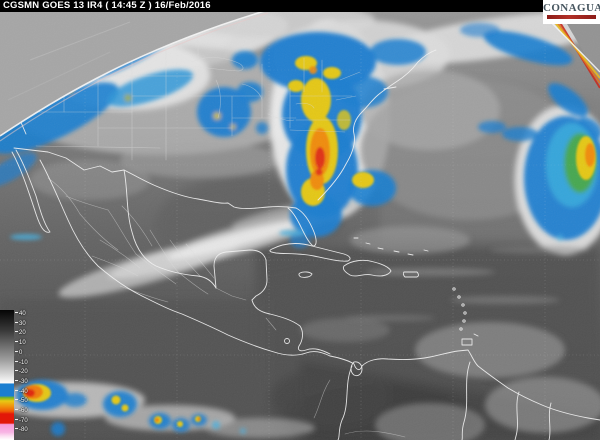 The image size is (600, 440). I want to click on temperature-scale-bar, so click(7, 375).